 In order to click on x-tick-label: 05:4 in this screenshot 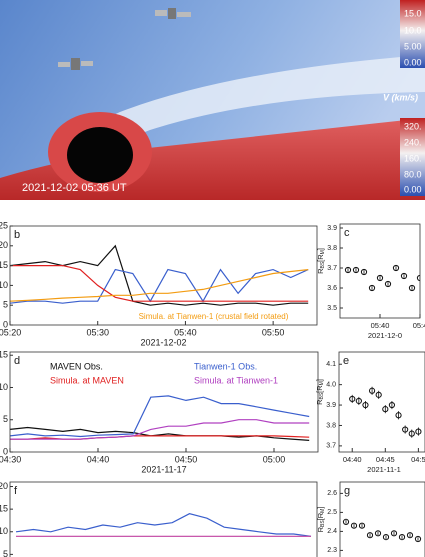, I will do `click(419, 325)`.